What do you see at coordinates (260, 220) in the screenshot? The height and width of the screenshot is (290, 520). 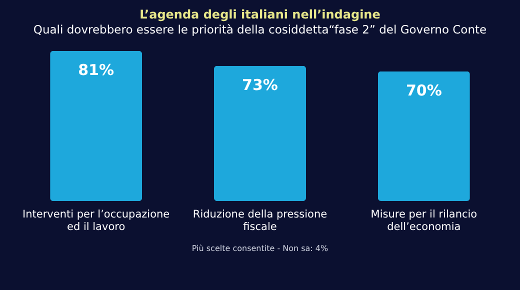 I see `x-tick-label: Riduzione della pressione fiscale` at bounding box center [260, 220].